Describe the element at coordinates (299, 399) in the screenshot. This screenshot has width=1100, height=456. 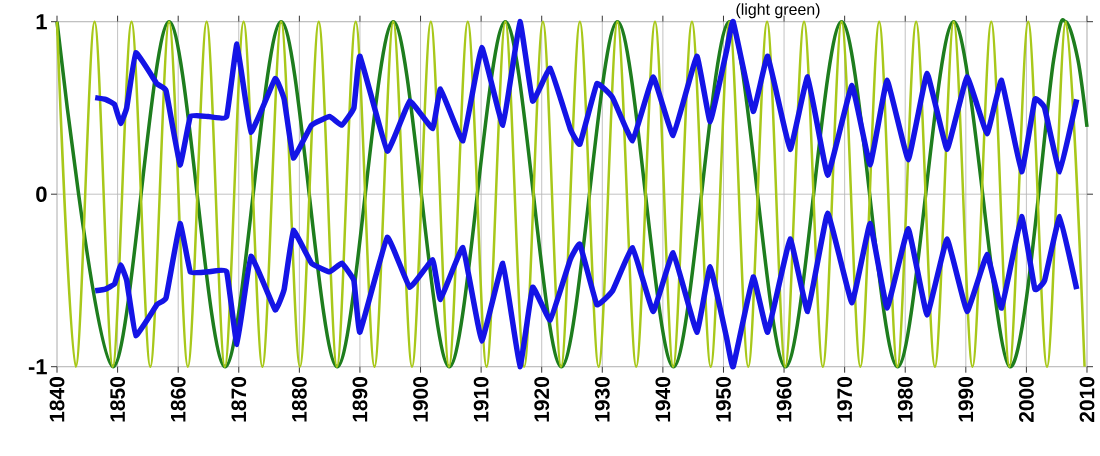
I see `x-tick-label: 1880` at that location.